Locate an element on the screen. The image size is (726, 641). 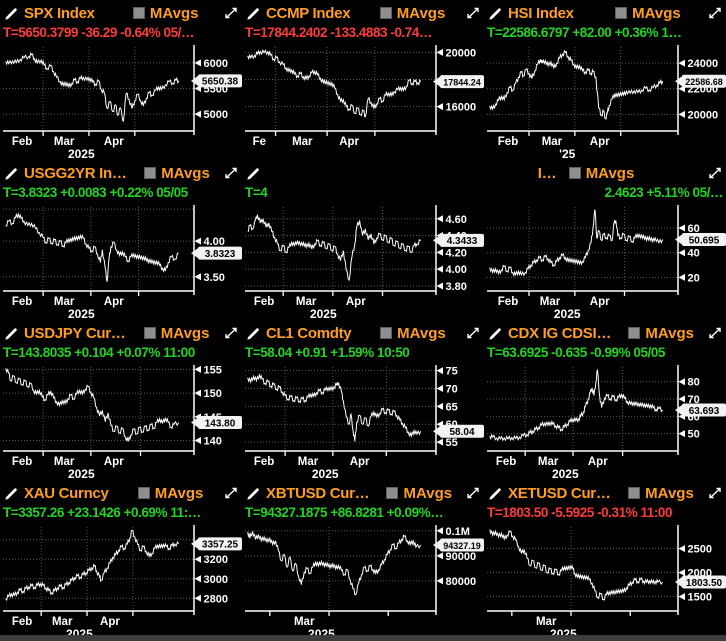
x-axis-label: Mar is located at coordinates (308, 462).